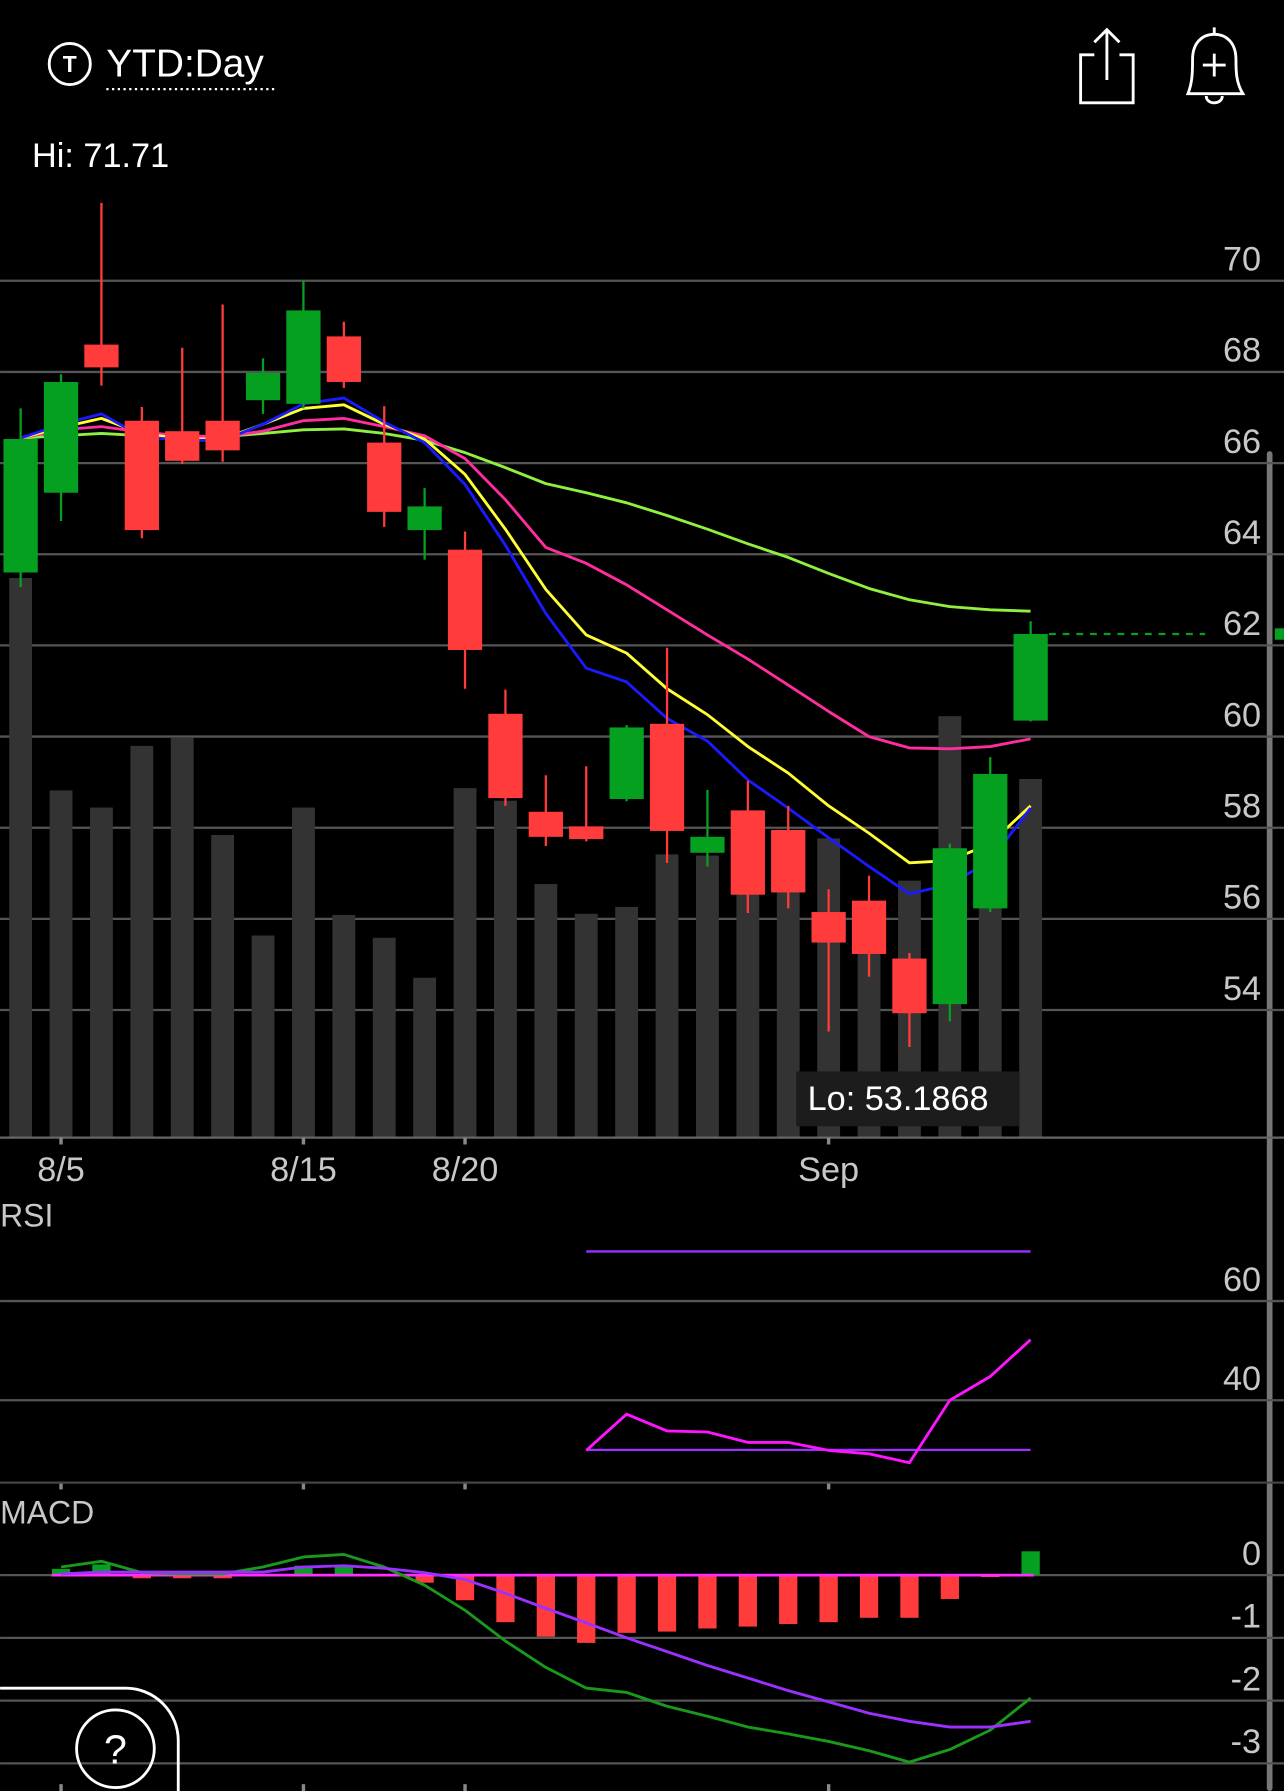  I want to click on y-tick-label: 58, so click(1242, 806).